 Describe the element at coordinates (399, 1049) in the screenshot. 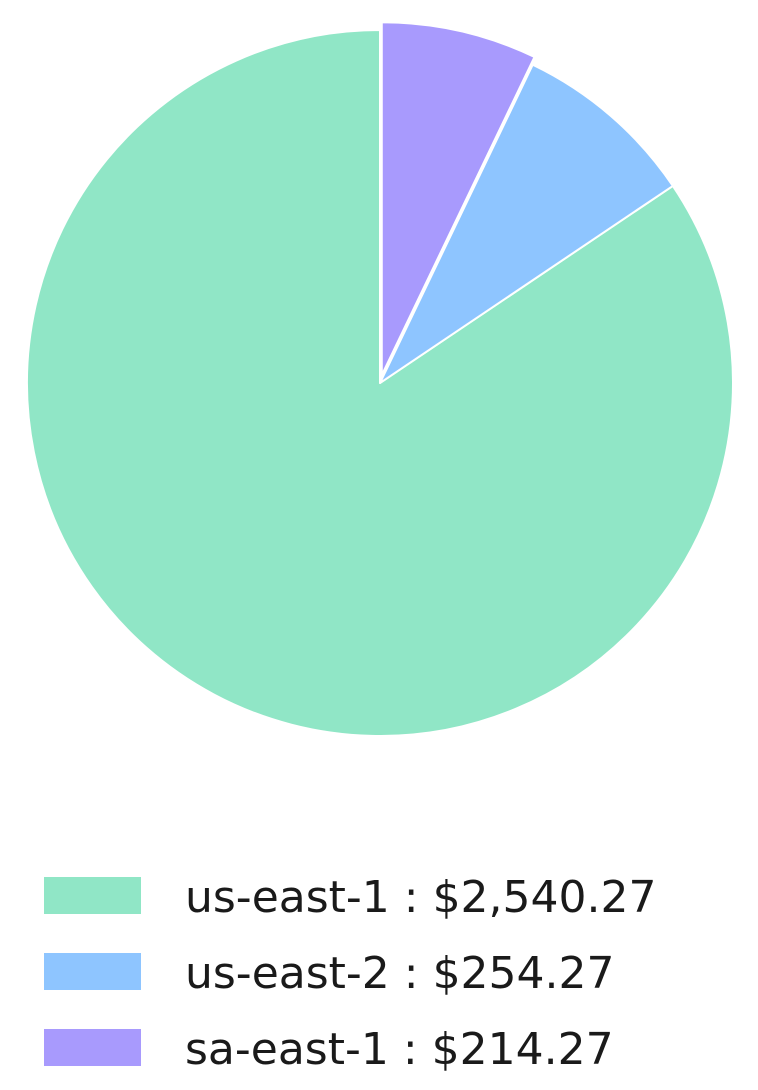

I see `legend-label-sa-east-1: sa-east-1 : $214.27` at that location.